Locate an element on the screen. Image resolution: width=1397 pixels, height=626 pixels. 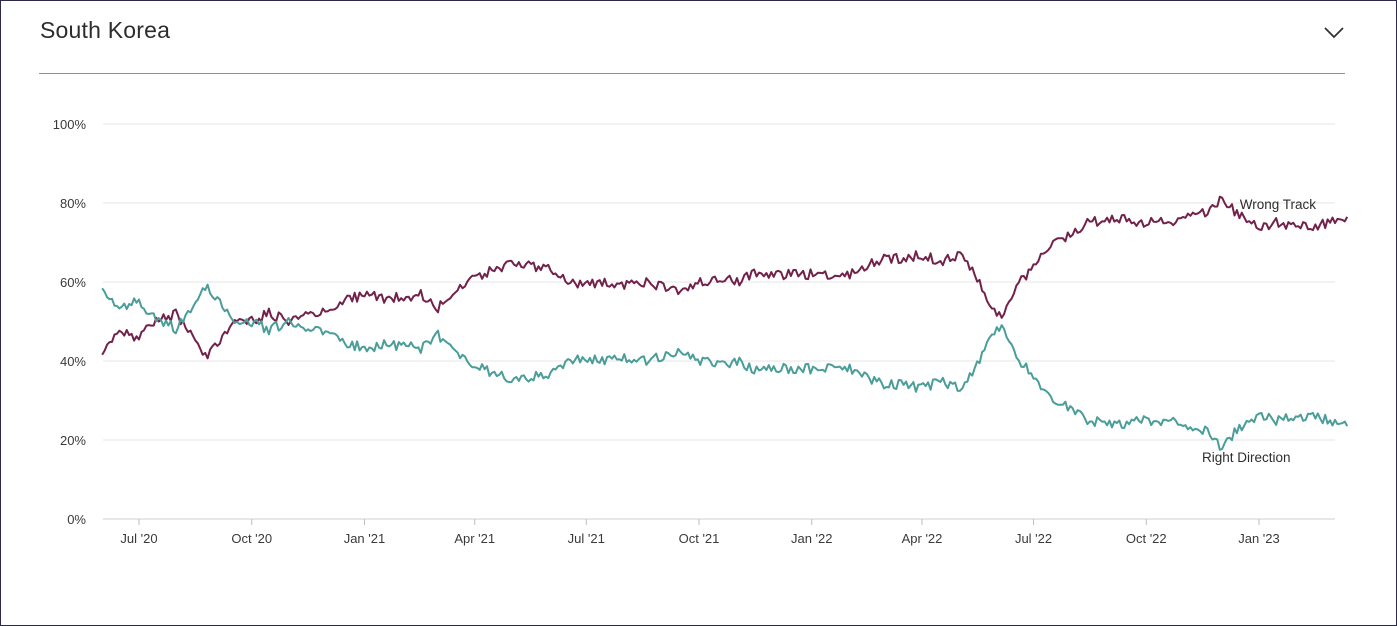
x-tick-label: Jan '21 is located at coordinates (365, 538).